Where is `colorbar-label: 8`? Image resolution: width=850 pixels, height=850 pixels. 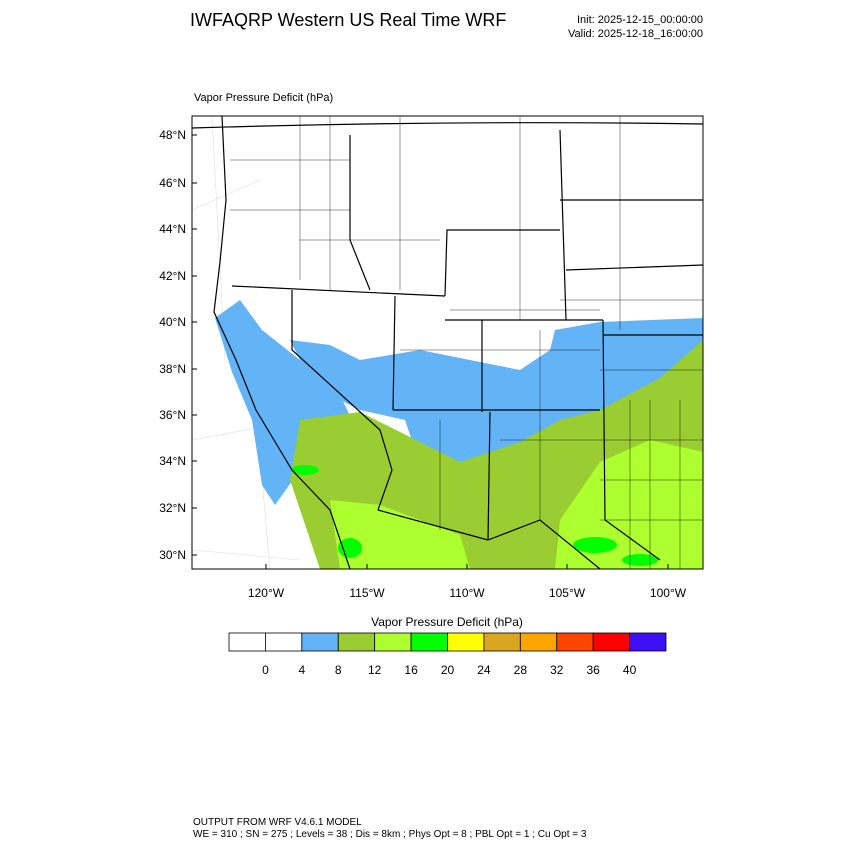 colorbar-label: 8 is located at coordinates (338, 670).